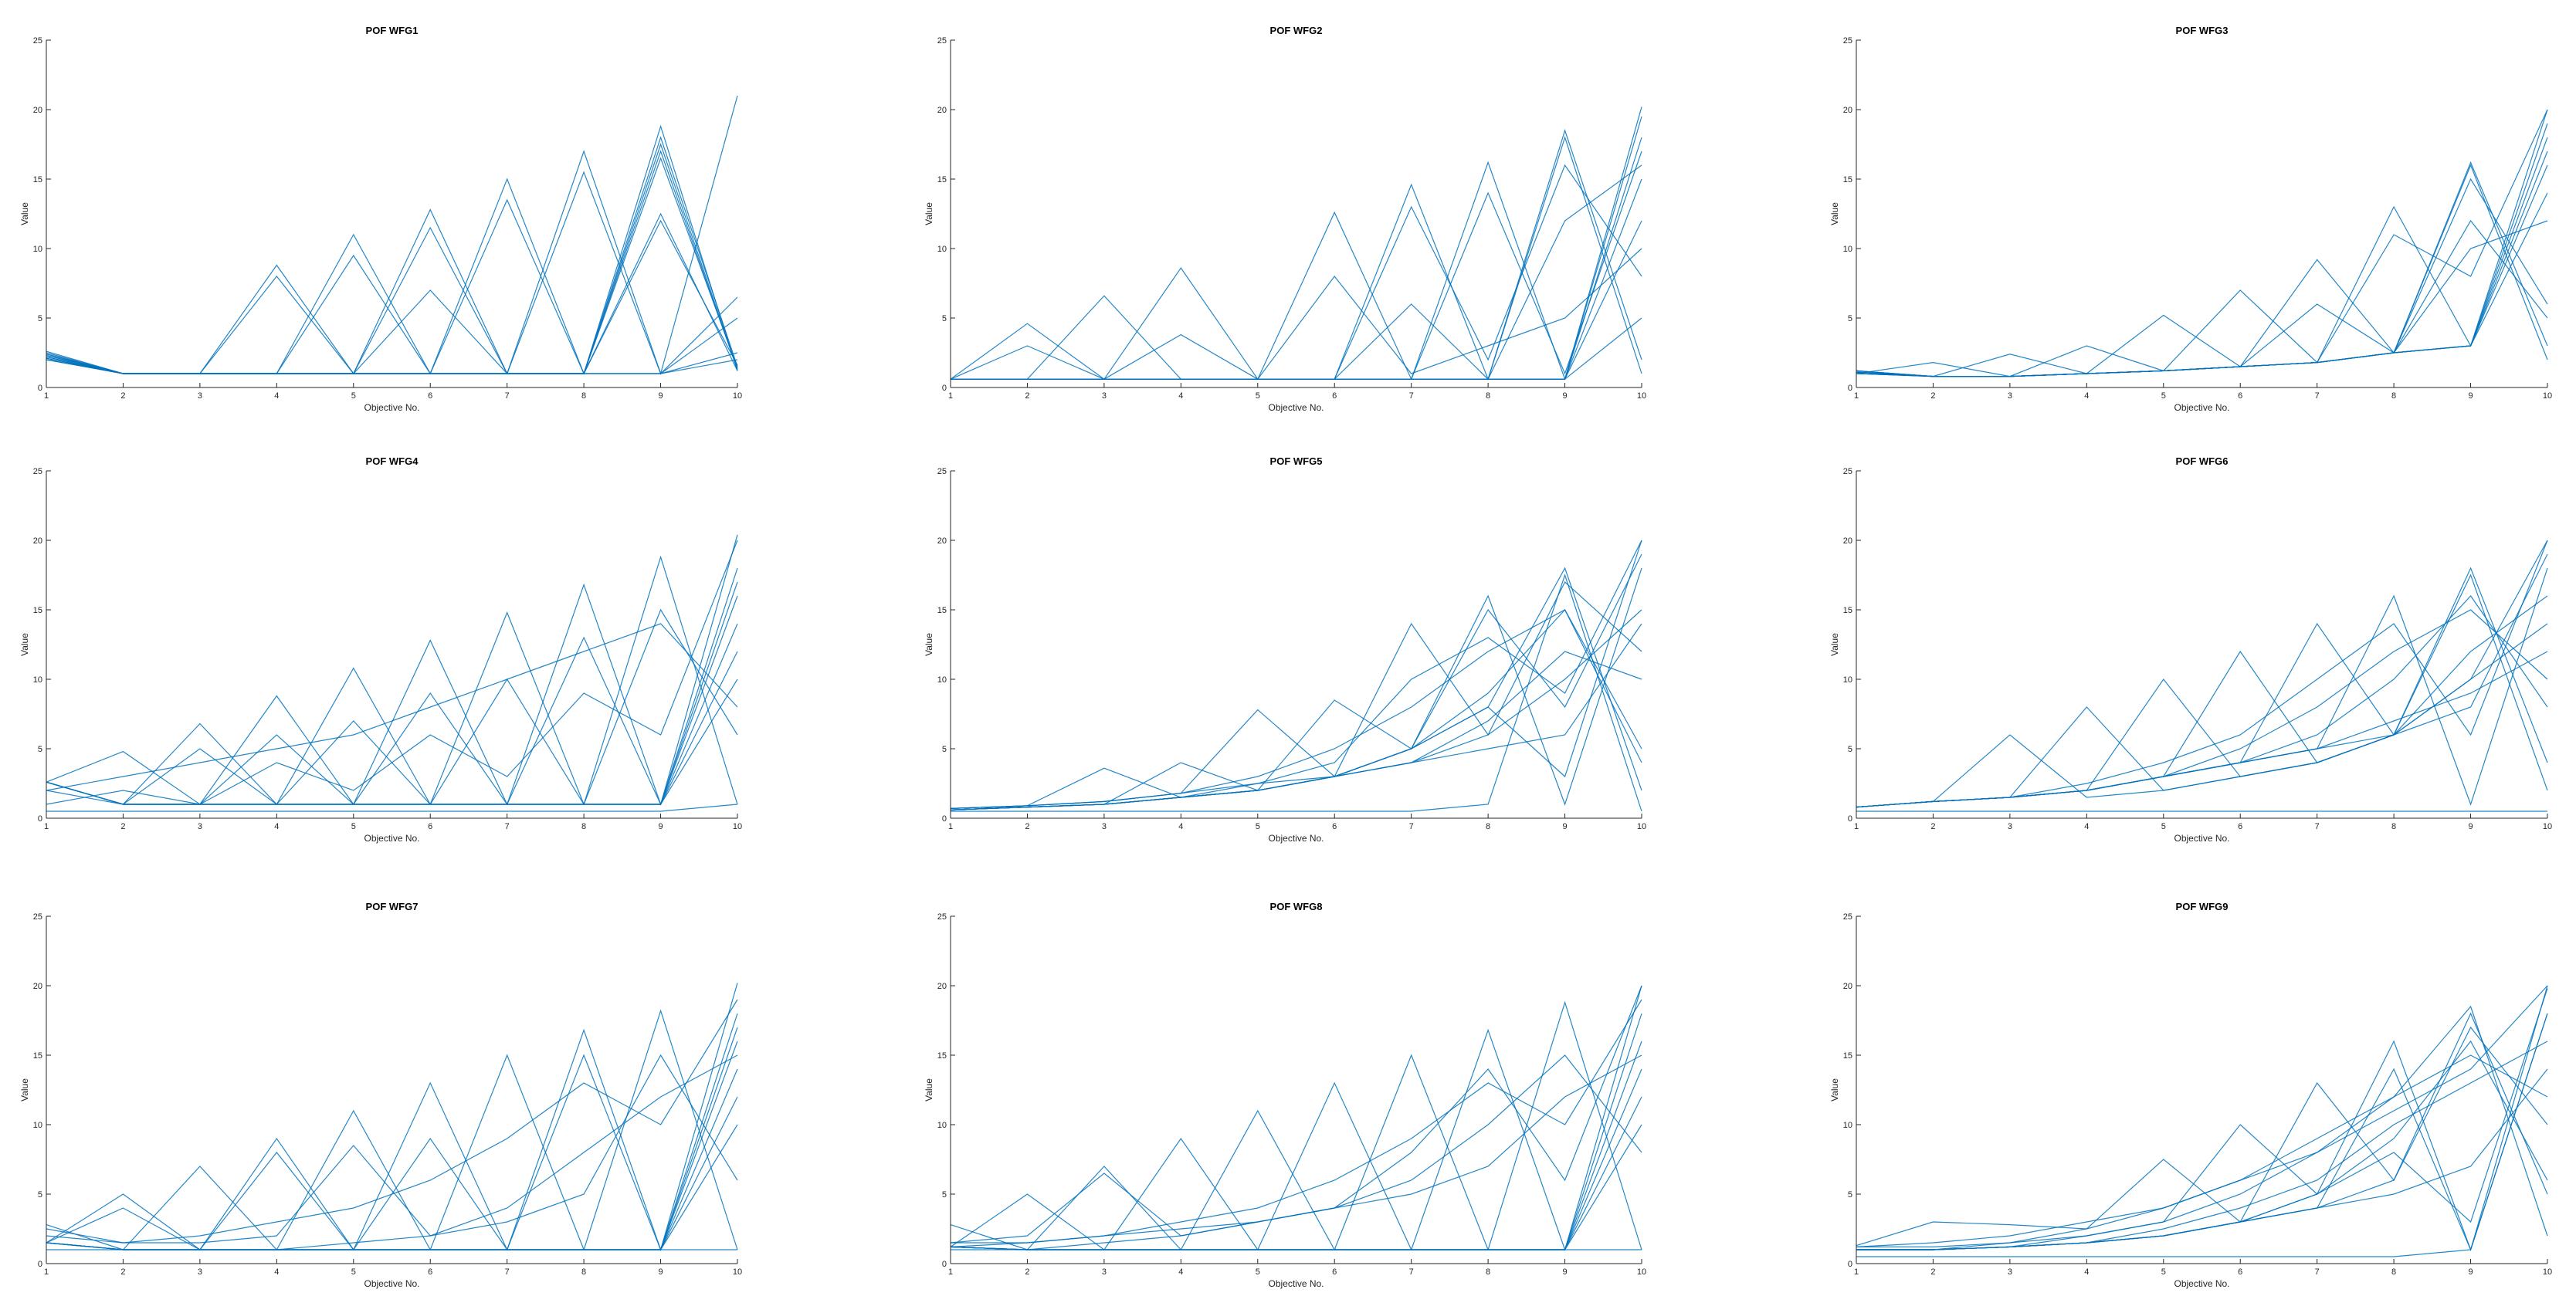 The image size is (2576, 1313). What do you see at coordinates (2202, 461) in the screenshot?
I see `chart-title: POF WFG6` at bounding box center [2202, 461].